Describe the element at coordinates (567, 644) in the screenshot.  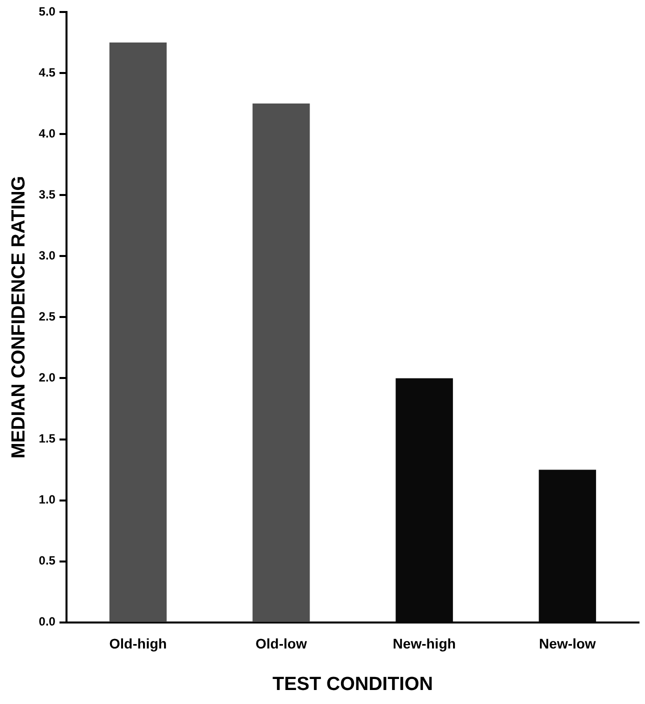
I see `x-tick-label: New-low` at that location.